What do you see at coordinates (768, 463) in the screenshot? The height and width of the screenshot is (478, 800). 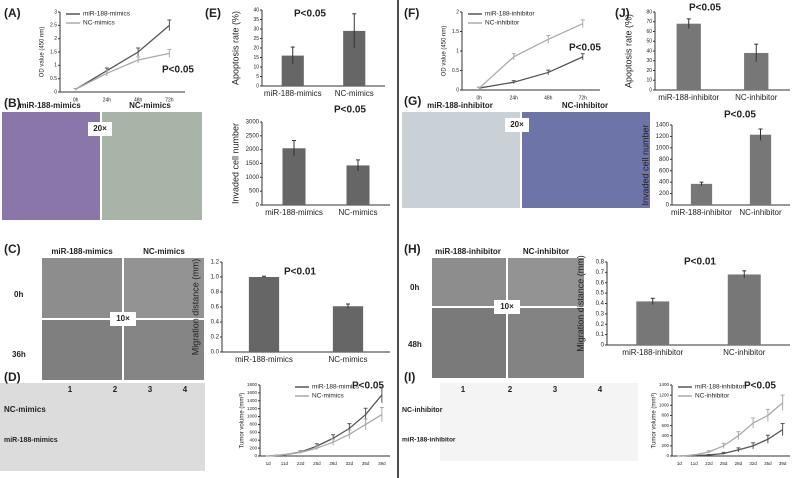 I see `x-tick-label: 35d` at bounding box center [768, 463].